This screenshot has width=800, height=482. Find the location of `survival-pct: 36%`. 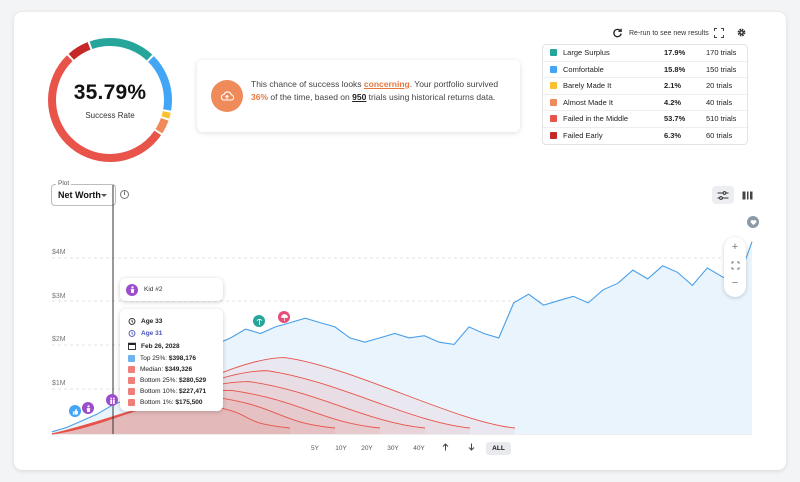

survival-pct: 36% is located at coordinates (260, 97).